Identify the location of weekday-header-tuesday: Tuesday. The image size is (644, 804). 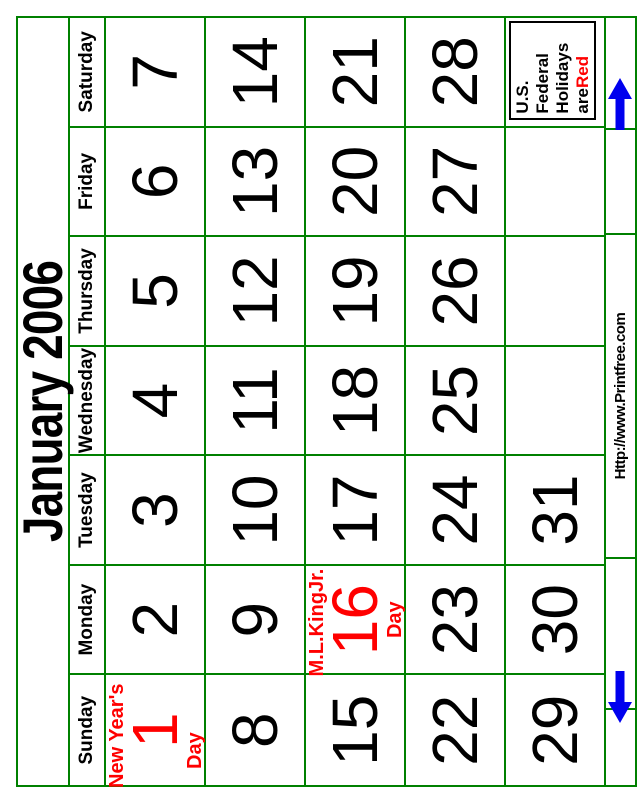
(87, 511).